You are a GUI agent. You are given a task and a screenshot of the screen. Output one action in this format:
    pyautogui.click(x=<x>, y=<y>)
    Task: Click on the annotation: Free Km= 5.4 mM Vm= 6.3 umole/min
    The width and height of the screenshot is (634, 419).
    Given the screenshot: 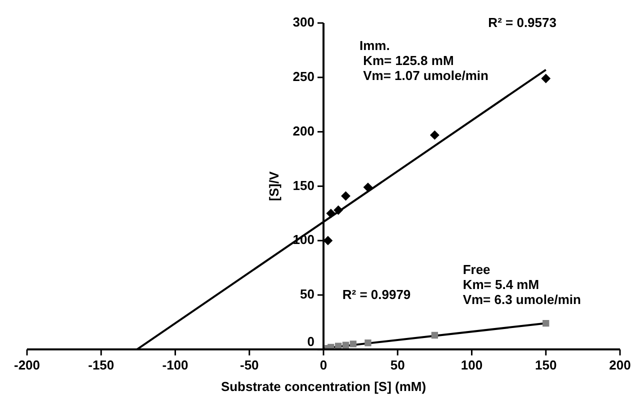 What is the action you would take?
    pyautogui.click(x=522, y=285)
    